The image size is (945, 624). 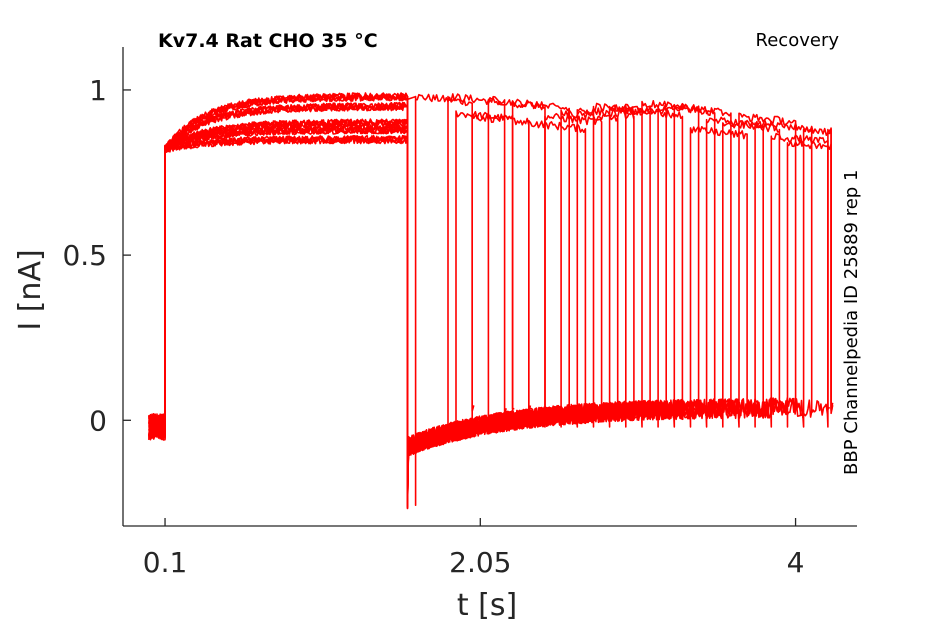 What do you see at coordinates (487, 605) in the screenshot?
I see `x-axis-label: t [s]` at bounding box center [487, 605].